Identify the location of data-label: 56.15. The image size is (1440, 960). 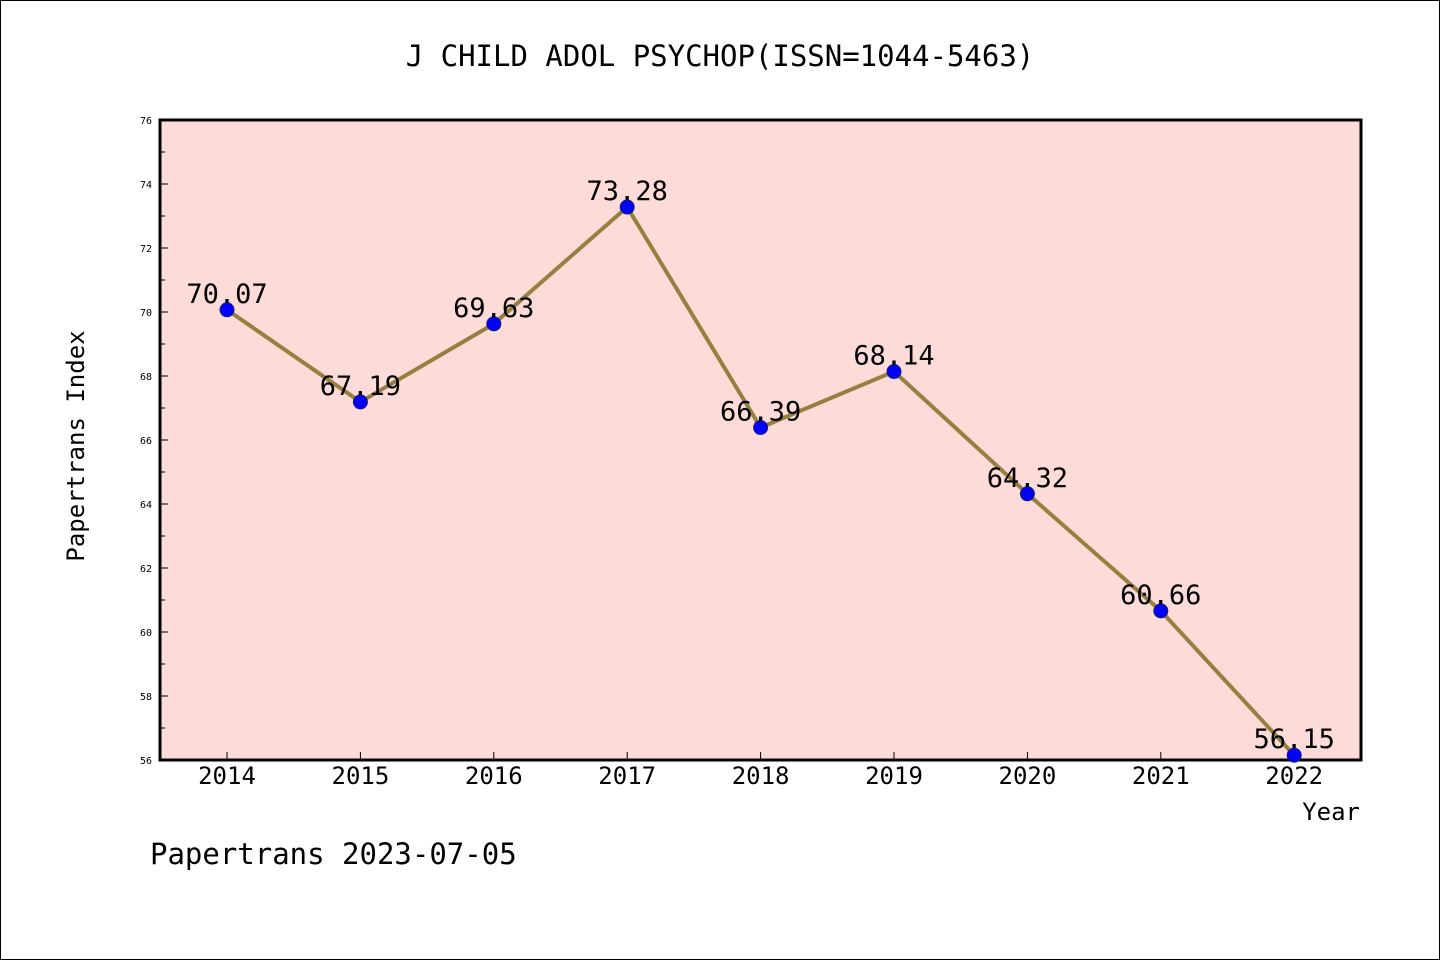
(1294, 739).